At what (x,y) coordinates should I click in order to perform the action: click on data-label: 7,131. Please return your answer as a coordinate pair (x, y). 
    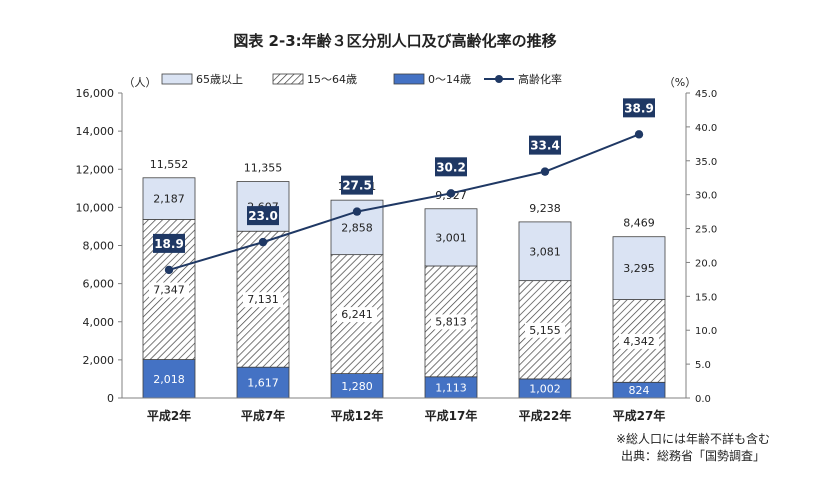
    Looking at the image, I should click on (263, 299).